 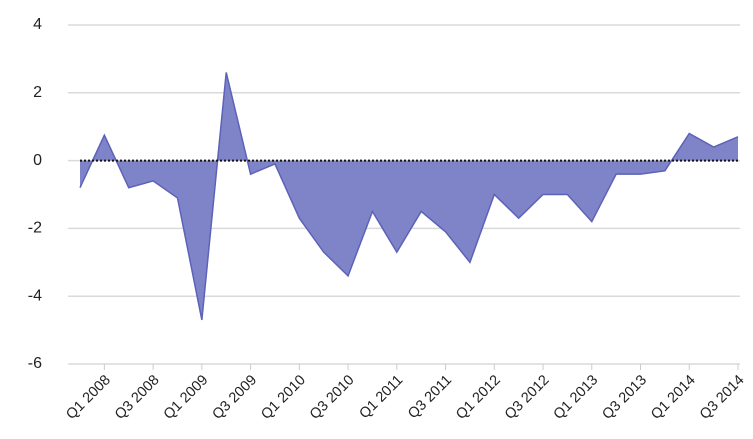 I want to click on x-tick-label: Q3 2008, so click(x=137, y=397).